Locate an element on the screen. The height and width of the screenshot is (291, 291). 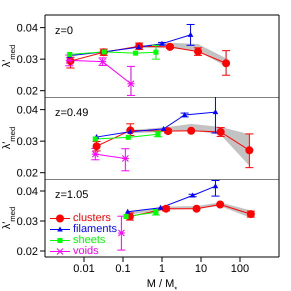
x-tick-label: 10 is located at coordinates (201, 268).